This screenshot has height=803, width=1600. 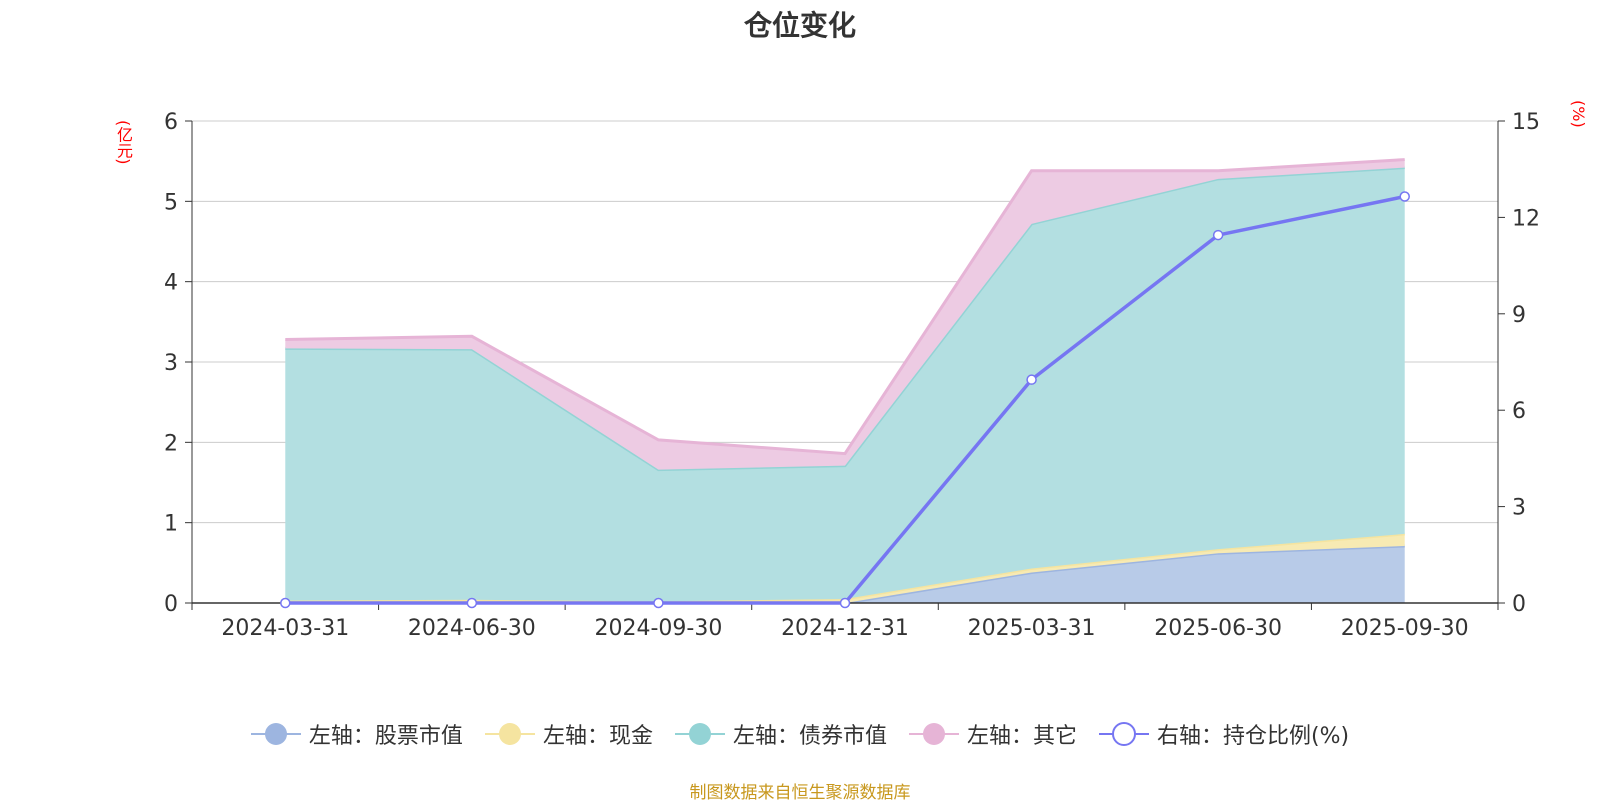 What do you see at coordinates (1526, 122) in the screenshot?
I see `right-tick-label: 15` at bounding box center [1526, 122].